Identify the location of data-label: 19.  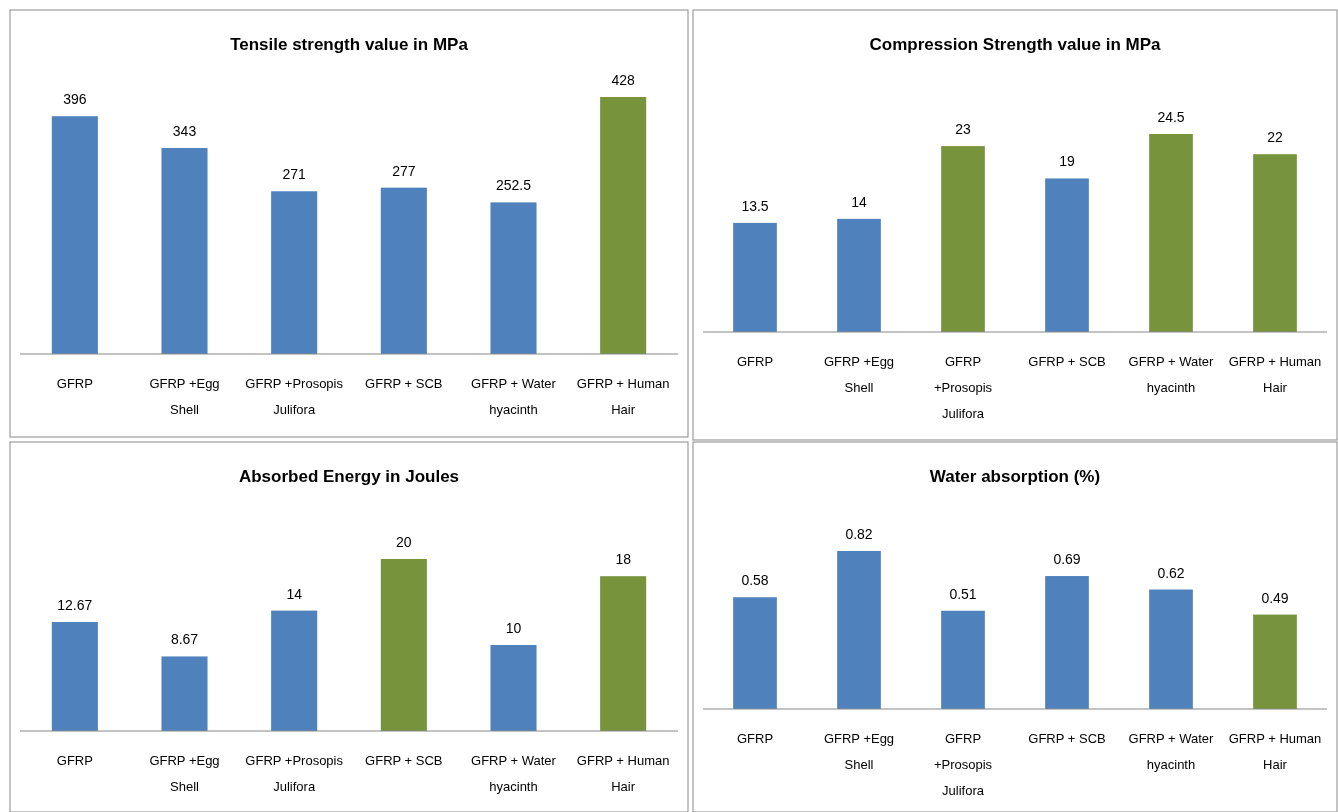
(1067, 161).